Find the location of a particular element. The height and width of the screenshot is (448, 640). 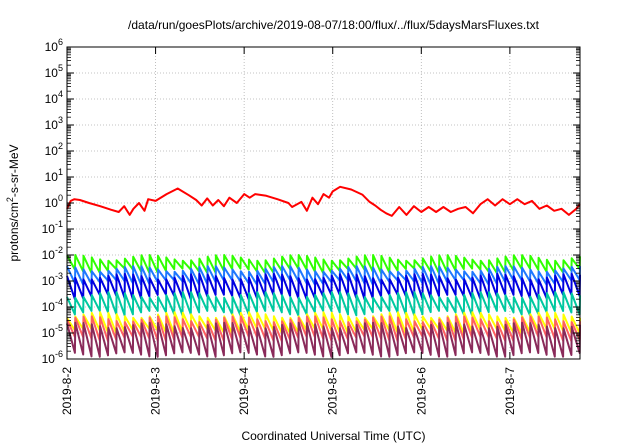

x-tick-label: 2019-8-6 is located at coordinates (421, 391).